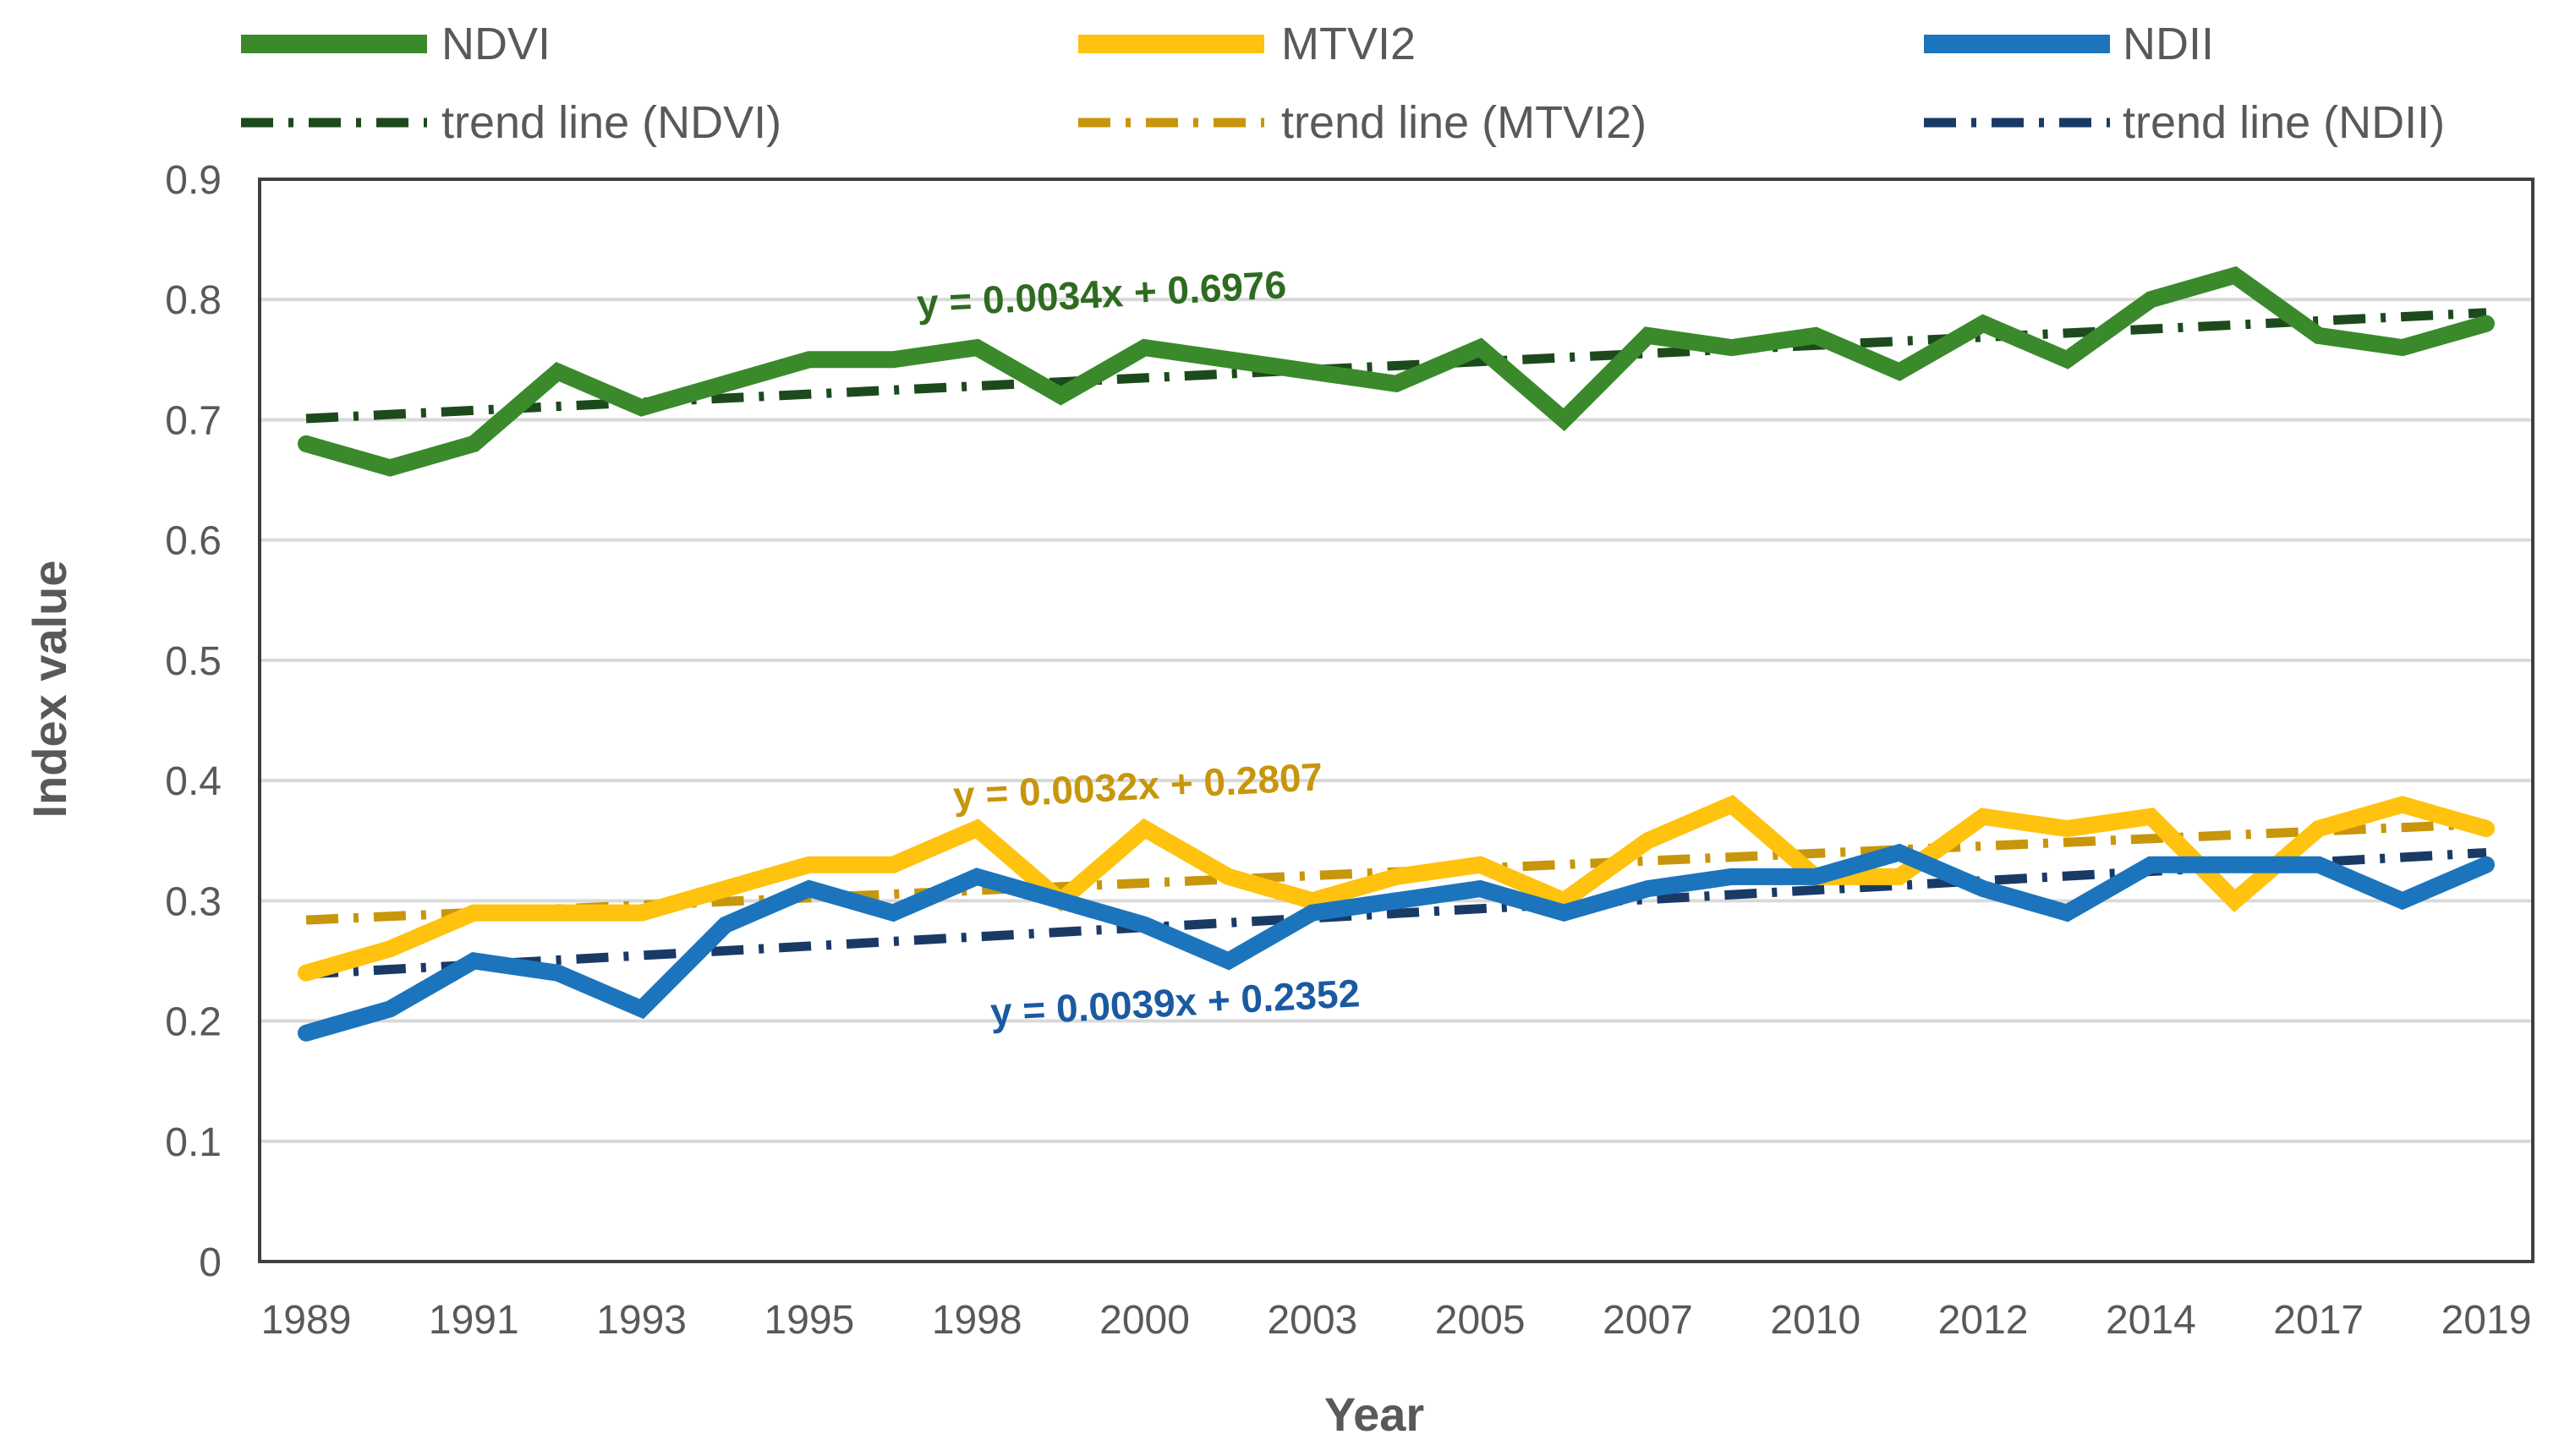 The width and height of the screenshot is (2559, 1456). What do you see at coordinates (193, 300) in the screenshot?
I see `y-tick-label: 0.8` at bounding box center [193, 300].